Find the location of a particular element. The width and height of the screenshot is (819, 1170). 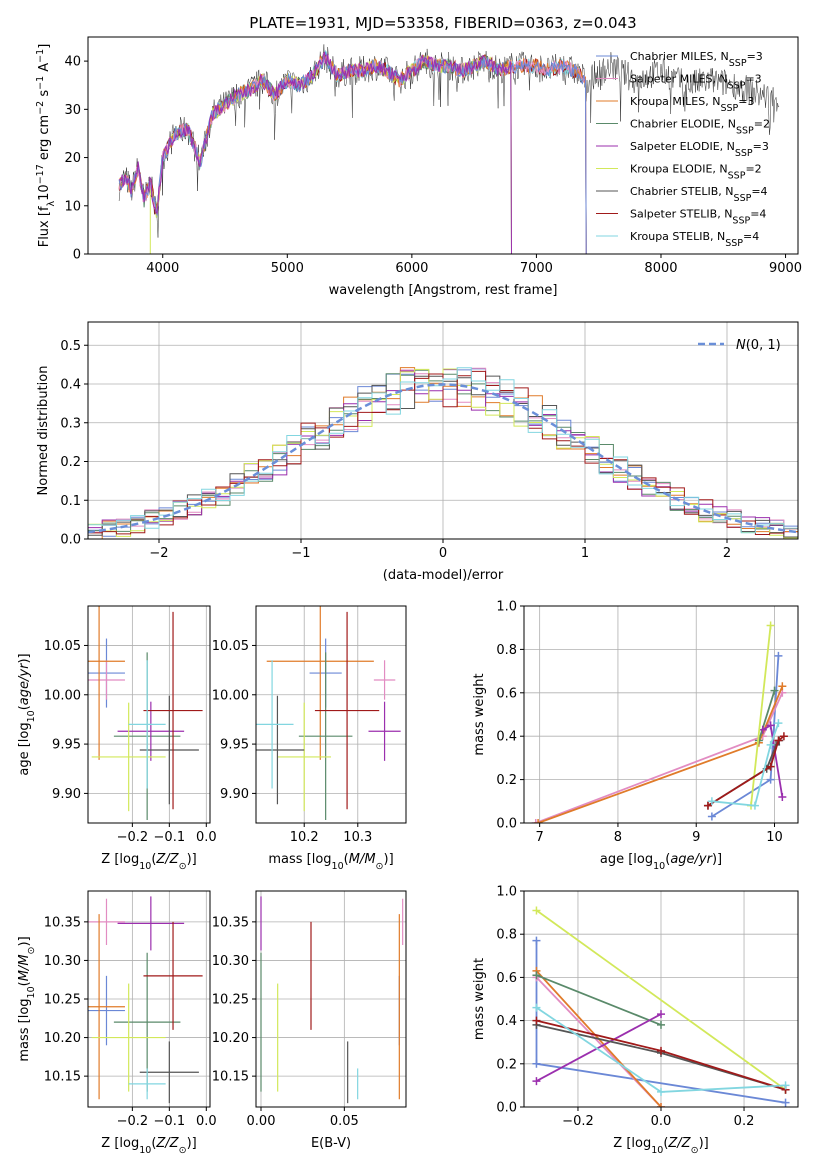

spectrum-legend-label: Chabrier ELODIE, NSSP=2 is located at coordinates (700, 127).